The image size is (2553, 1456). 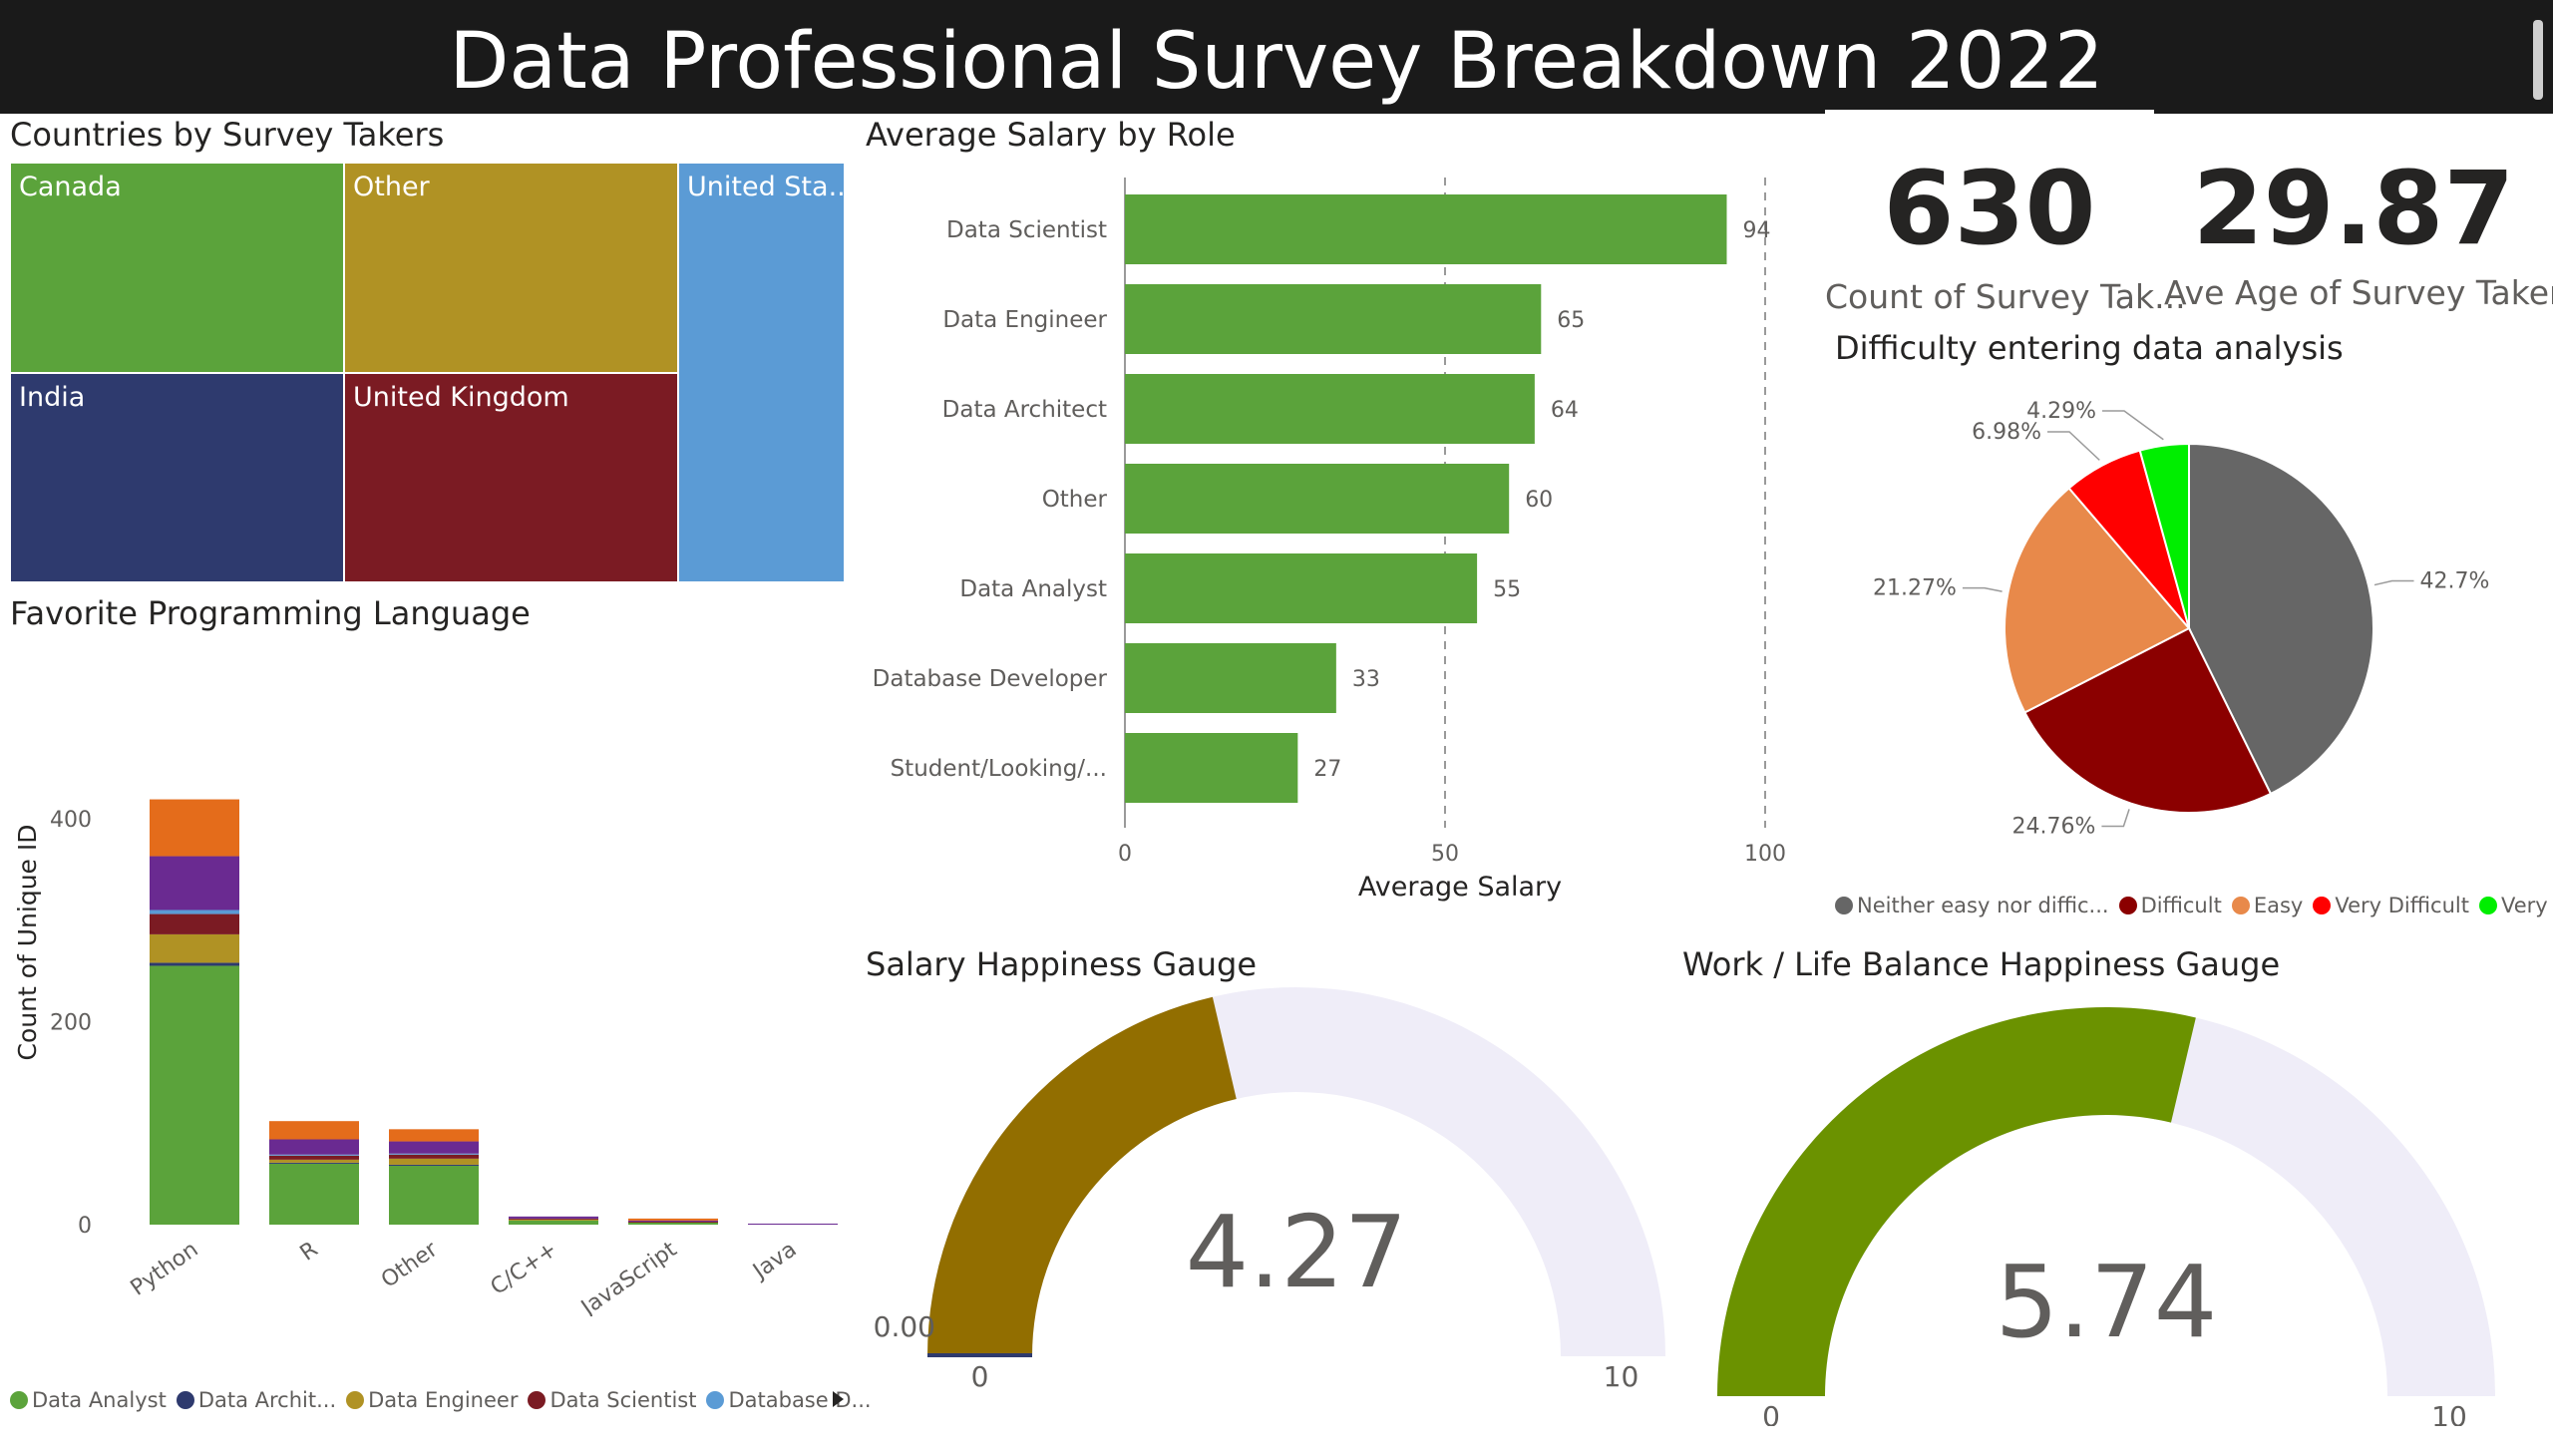 What do you see at coordinates (2181, 905) in the screenshot?
I see `legend-label: Difficult` at bounding box center [2181, 905].